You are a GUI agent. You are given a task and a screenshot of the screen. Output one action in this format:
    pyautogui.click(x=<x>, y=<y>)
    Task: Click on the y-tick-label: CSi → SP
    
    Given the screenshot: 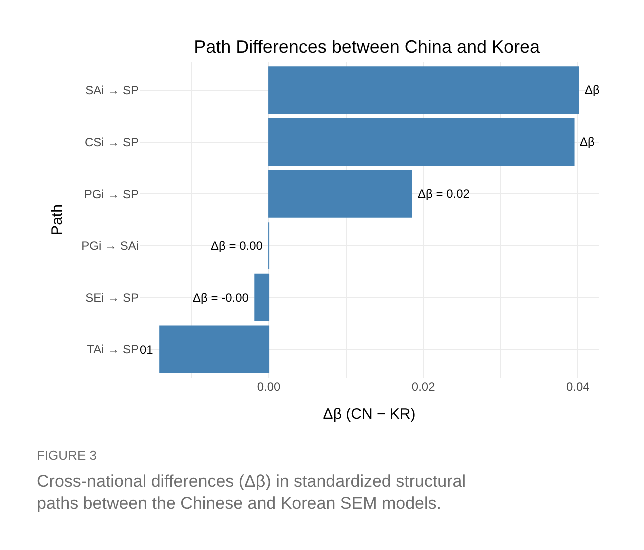 What is the action you would take?
    pyautogui.click(x=111, y=143)
    